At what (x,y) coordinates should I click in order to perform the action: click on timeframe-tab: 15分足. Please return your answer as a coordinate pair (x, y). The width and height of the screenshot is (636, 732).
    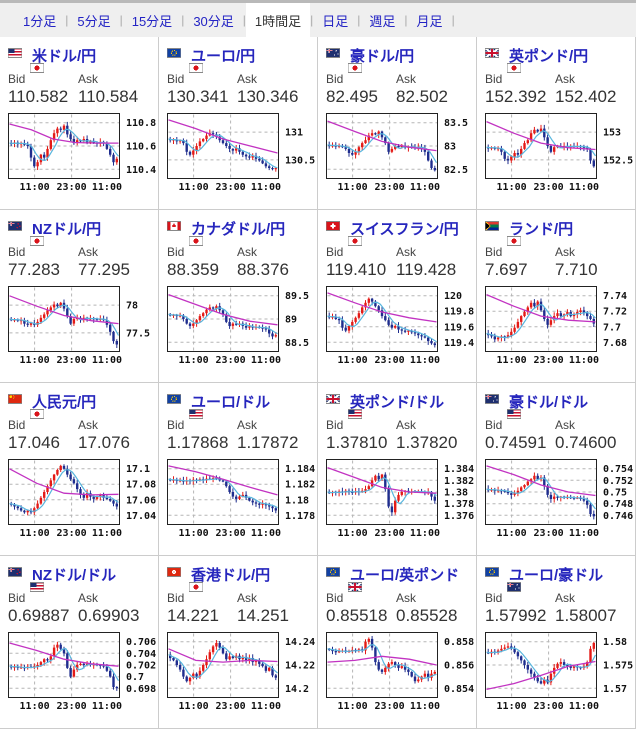
    Looking at the image, I should click on (152, 21).